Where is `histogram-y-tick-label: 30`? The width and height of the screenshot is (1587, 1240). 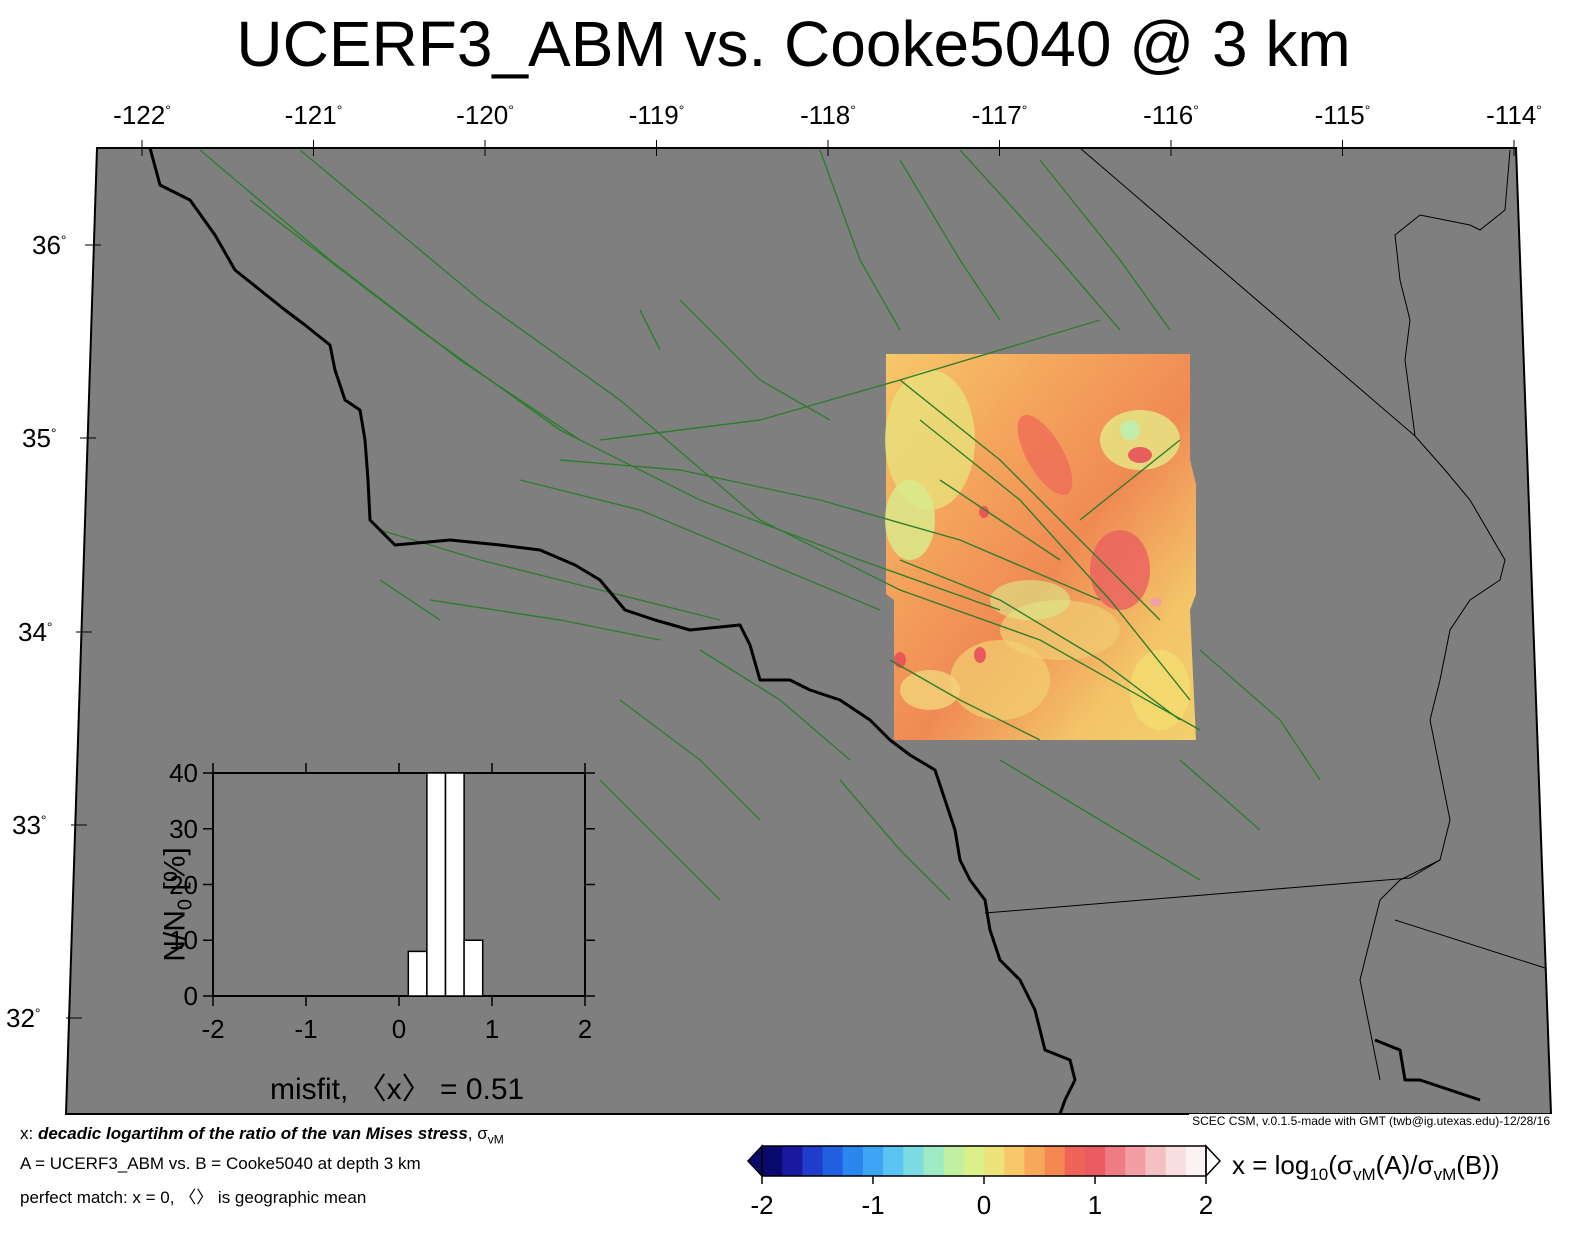
histogram-y-tick-label: 30 is located at coordinates (183, 828).